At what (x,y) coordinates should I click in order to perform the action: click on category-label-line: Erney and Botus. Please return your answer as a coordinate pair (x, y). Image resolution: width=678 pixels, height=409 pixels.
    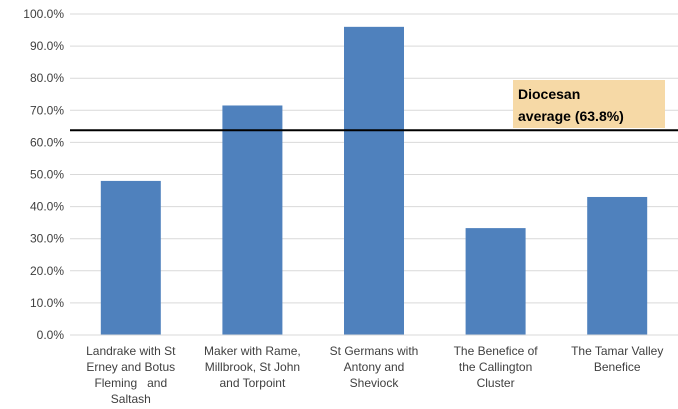
    Looking at the image, I should click on (130, 367).